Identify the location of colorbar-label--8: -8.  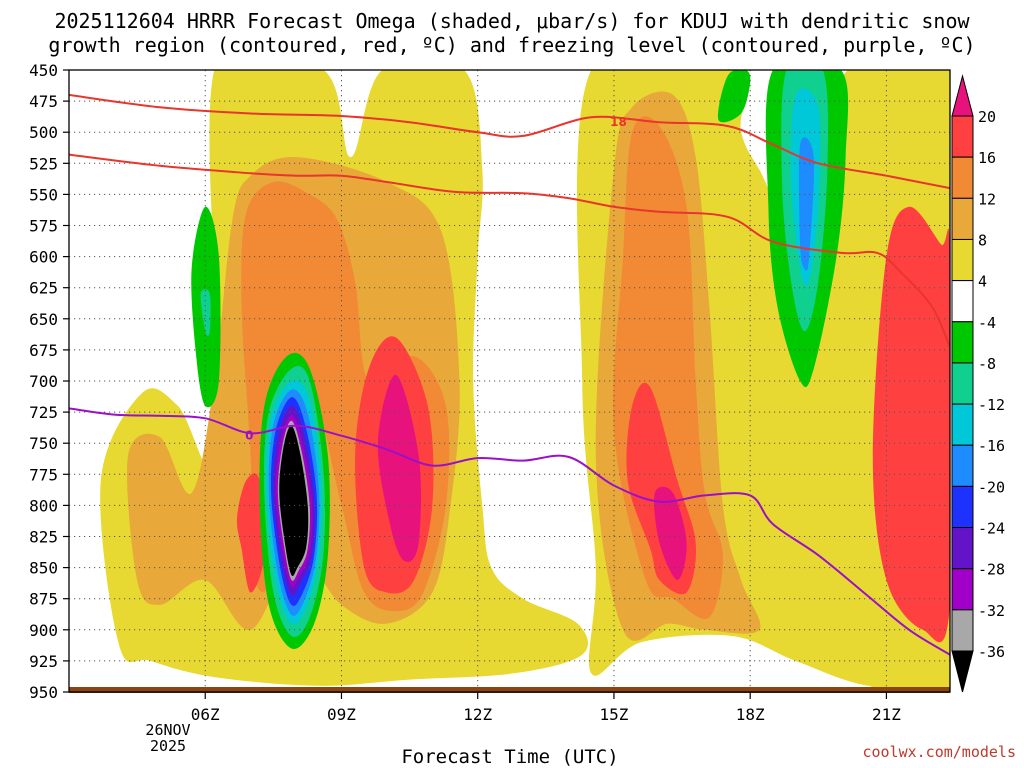
(987, 364).